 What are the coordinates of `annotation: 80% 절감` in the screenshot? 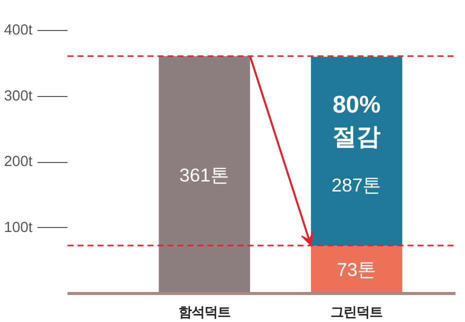 It's located at (356, 121).